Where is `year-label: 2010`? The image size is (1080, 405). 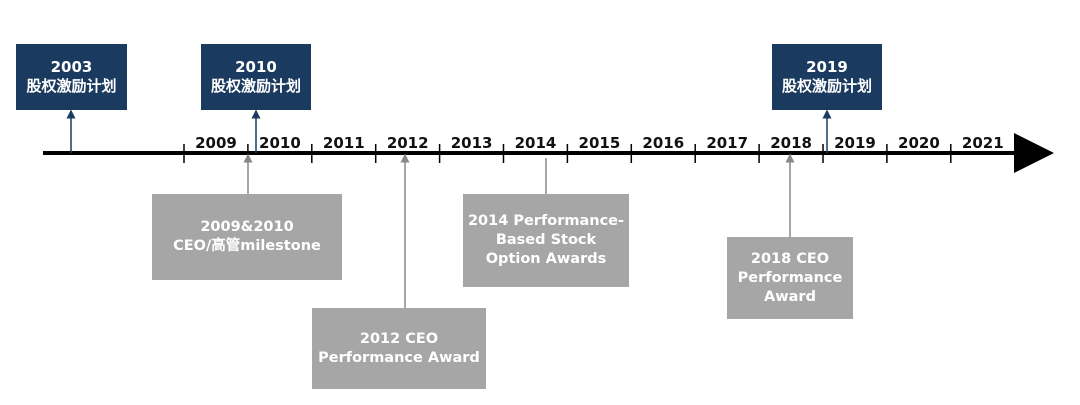 year-label: 2010 is located at coordinates (280, 143).